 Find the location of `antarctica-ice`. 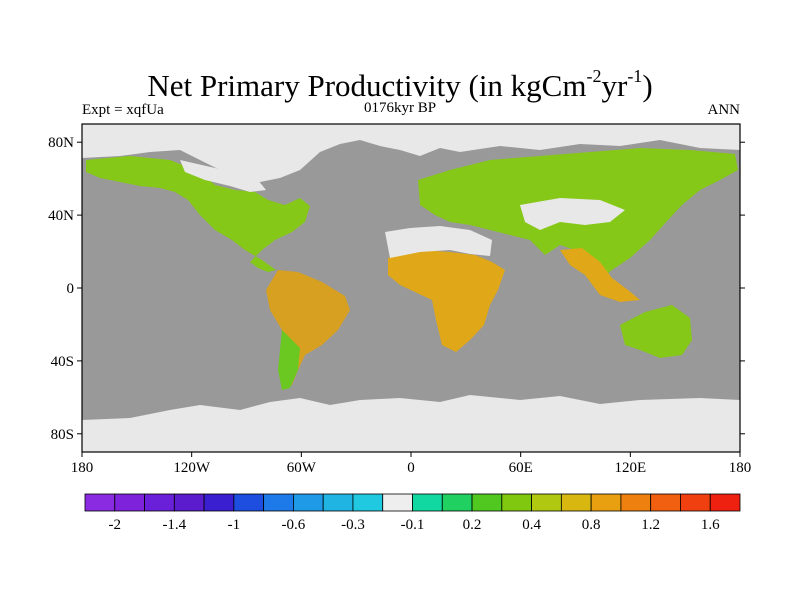

antarctica-ice is located at coordinates (411, 423).